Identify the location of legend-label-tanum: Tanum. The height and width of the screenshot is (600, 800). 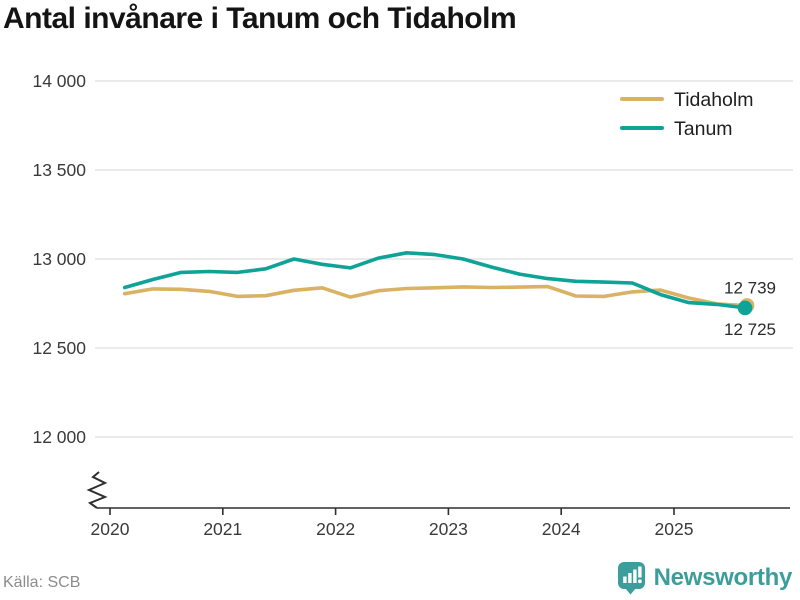
(703, 129).